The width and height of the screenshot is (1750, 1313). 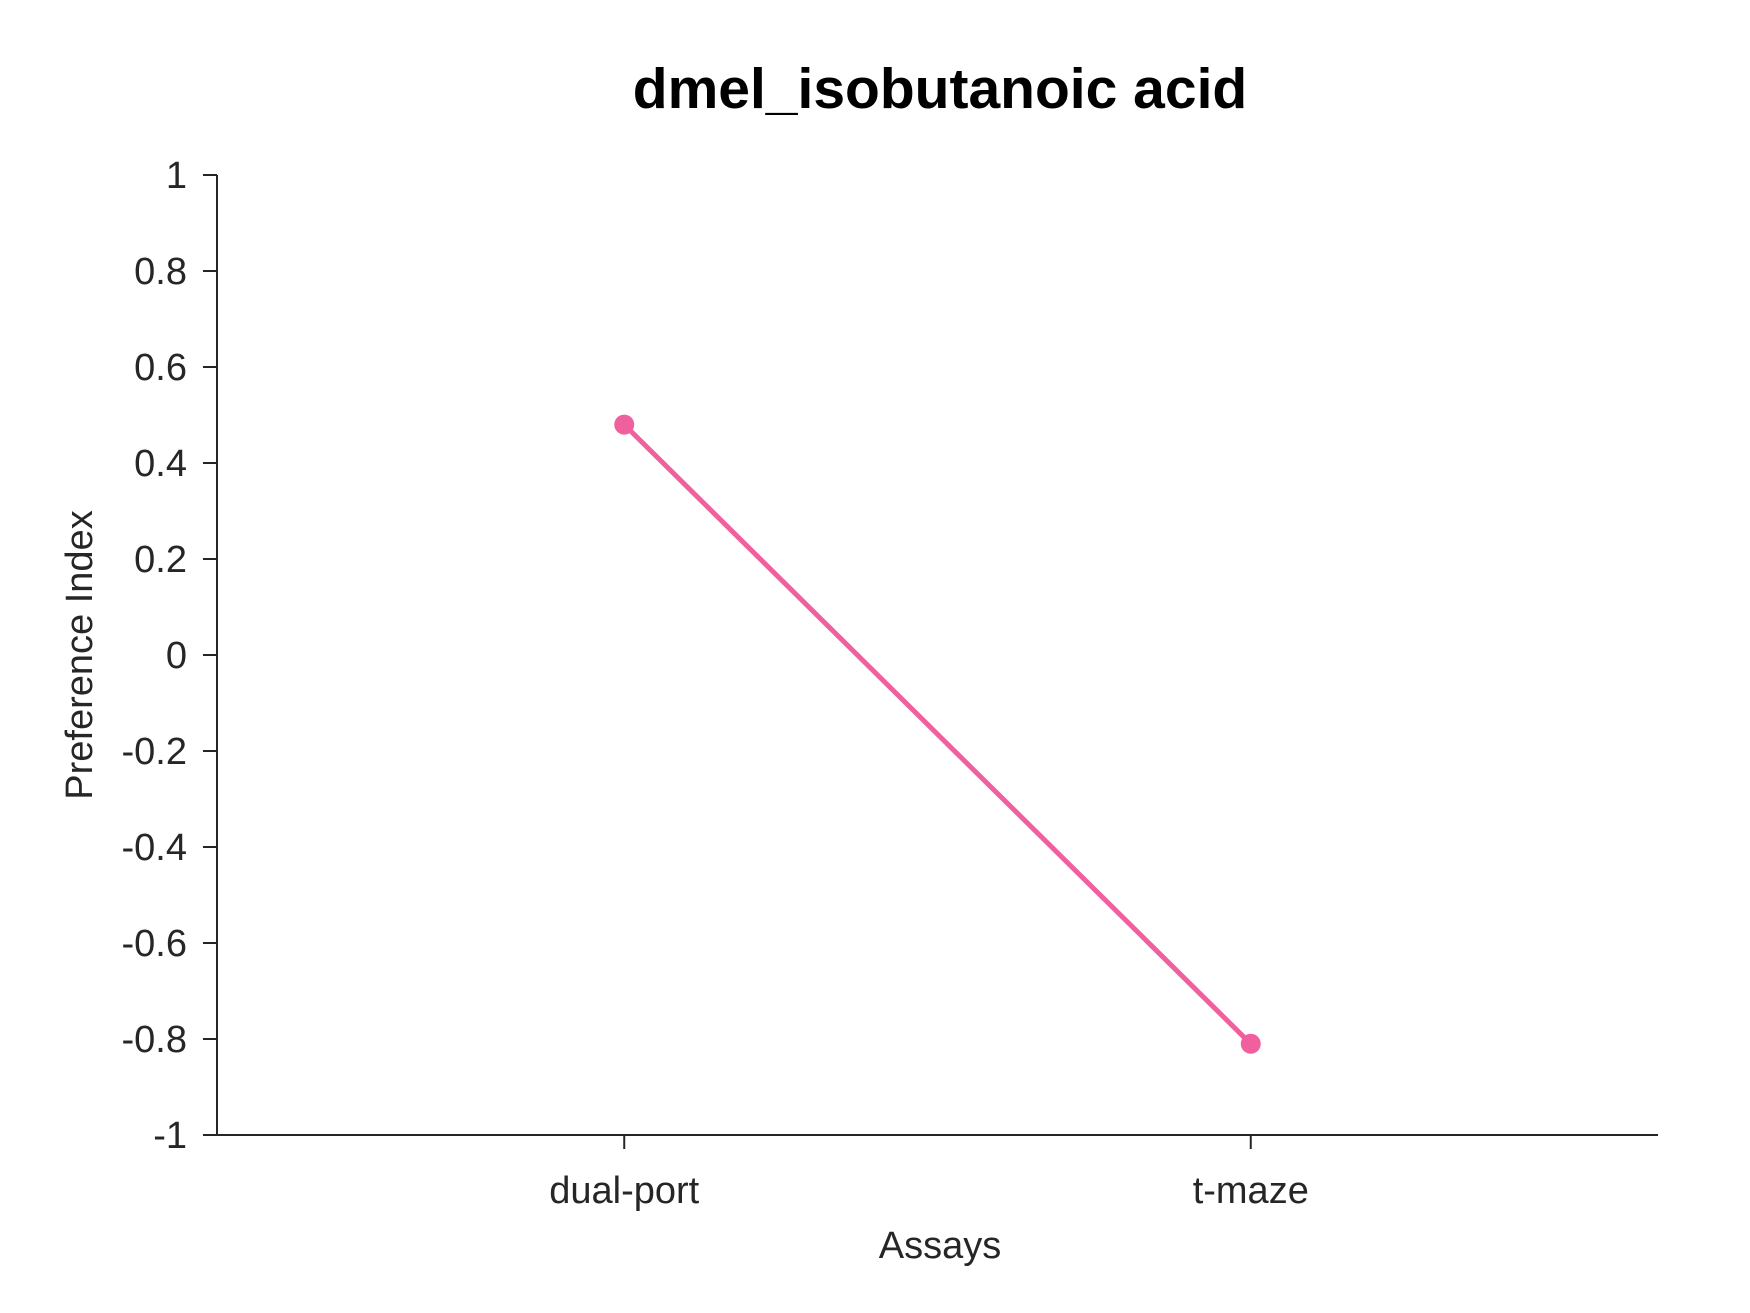 I want to click on y-tick-label: 0.2, so click(x=160, y=560).